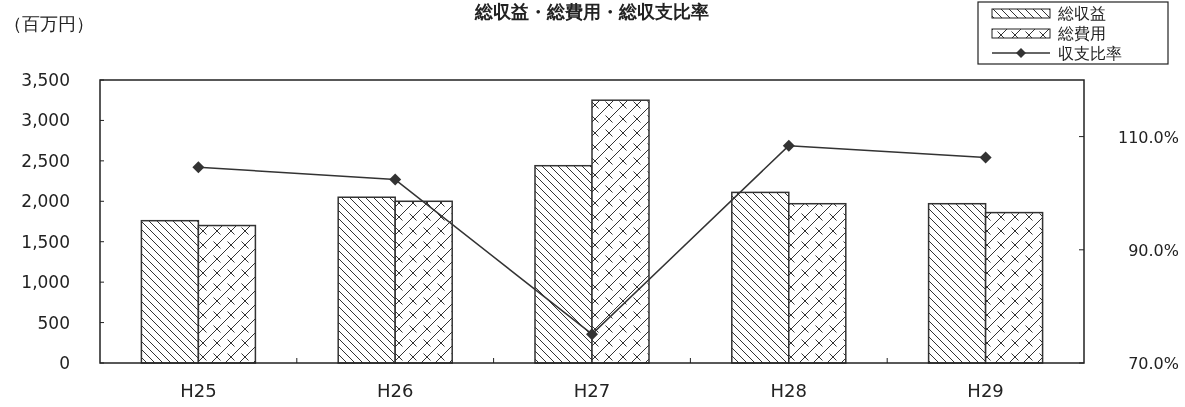  I want to click on legend-label: 総収益, so click(1081, 13).